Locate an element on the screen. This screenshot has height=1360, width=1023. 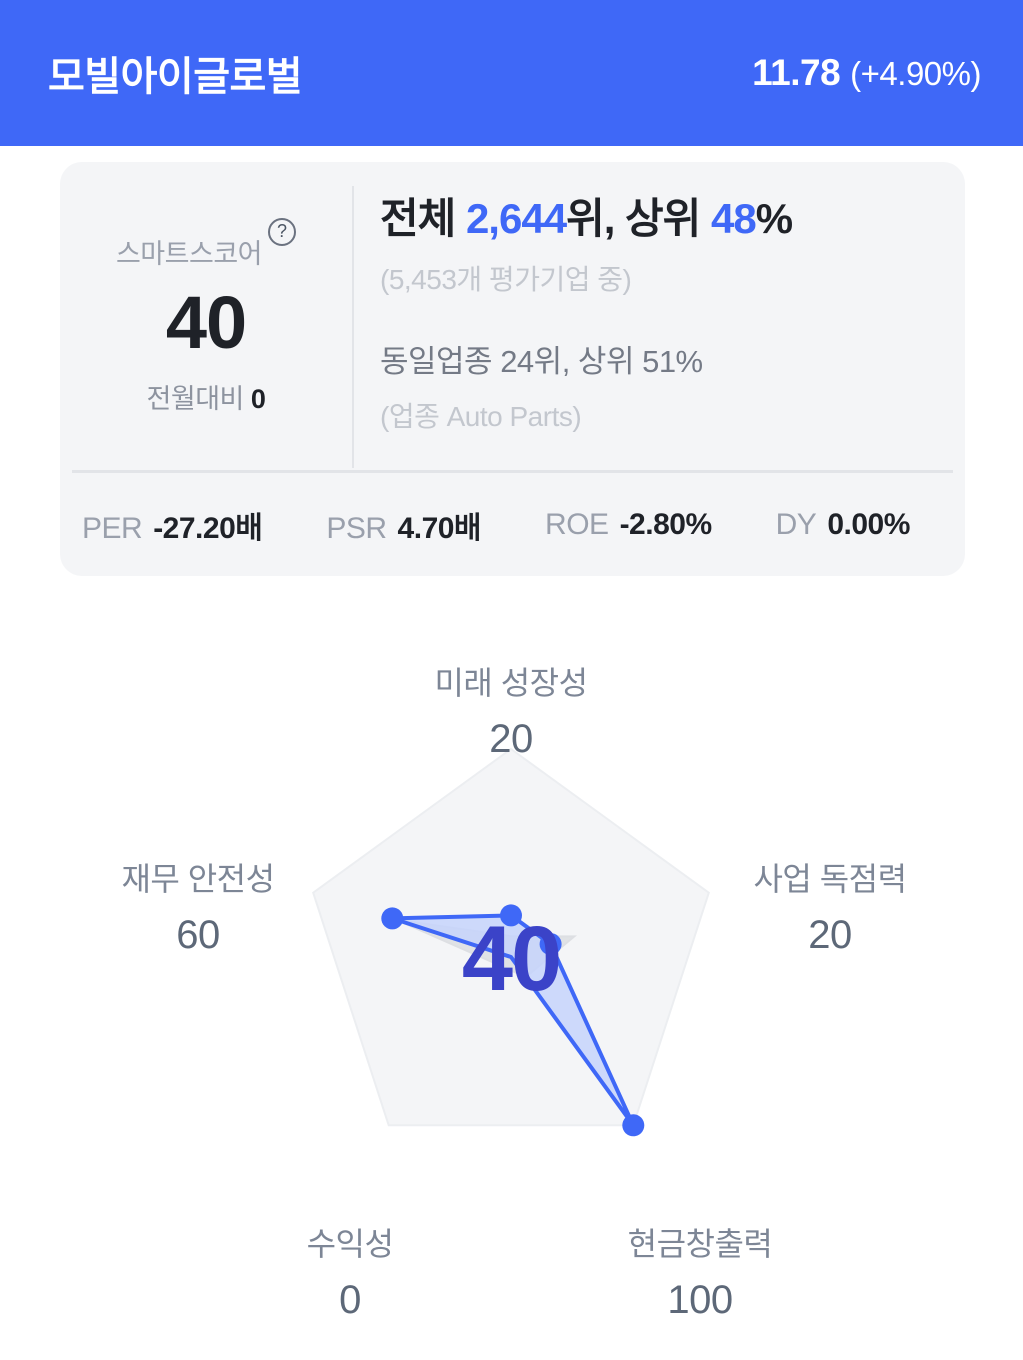
overall-rank-suffix: % is located at coordinates (774, 218).